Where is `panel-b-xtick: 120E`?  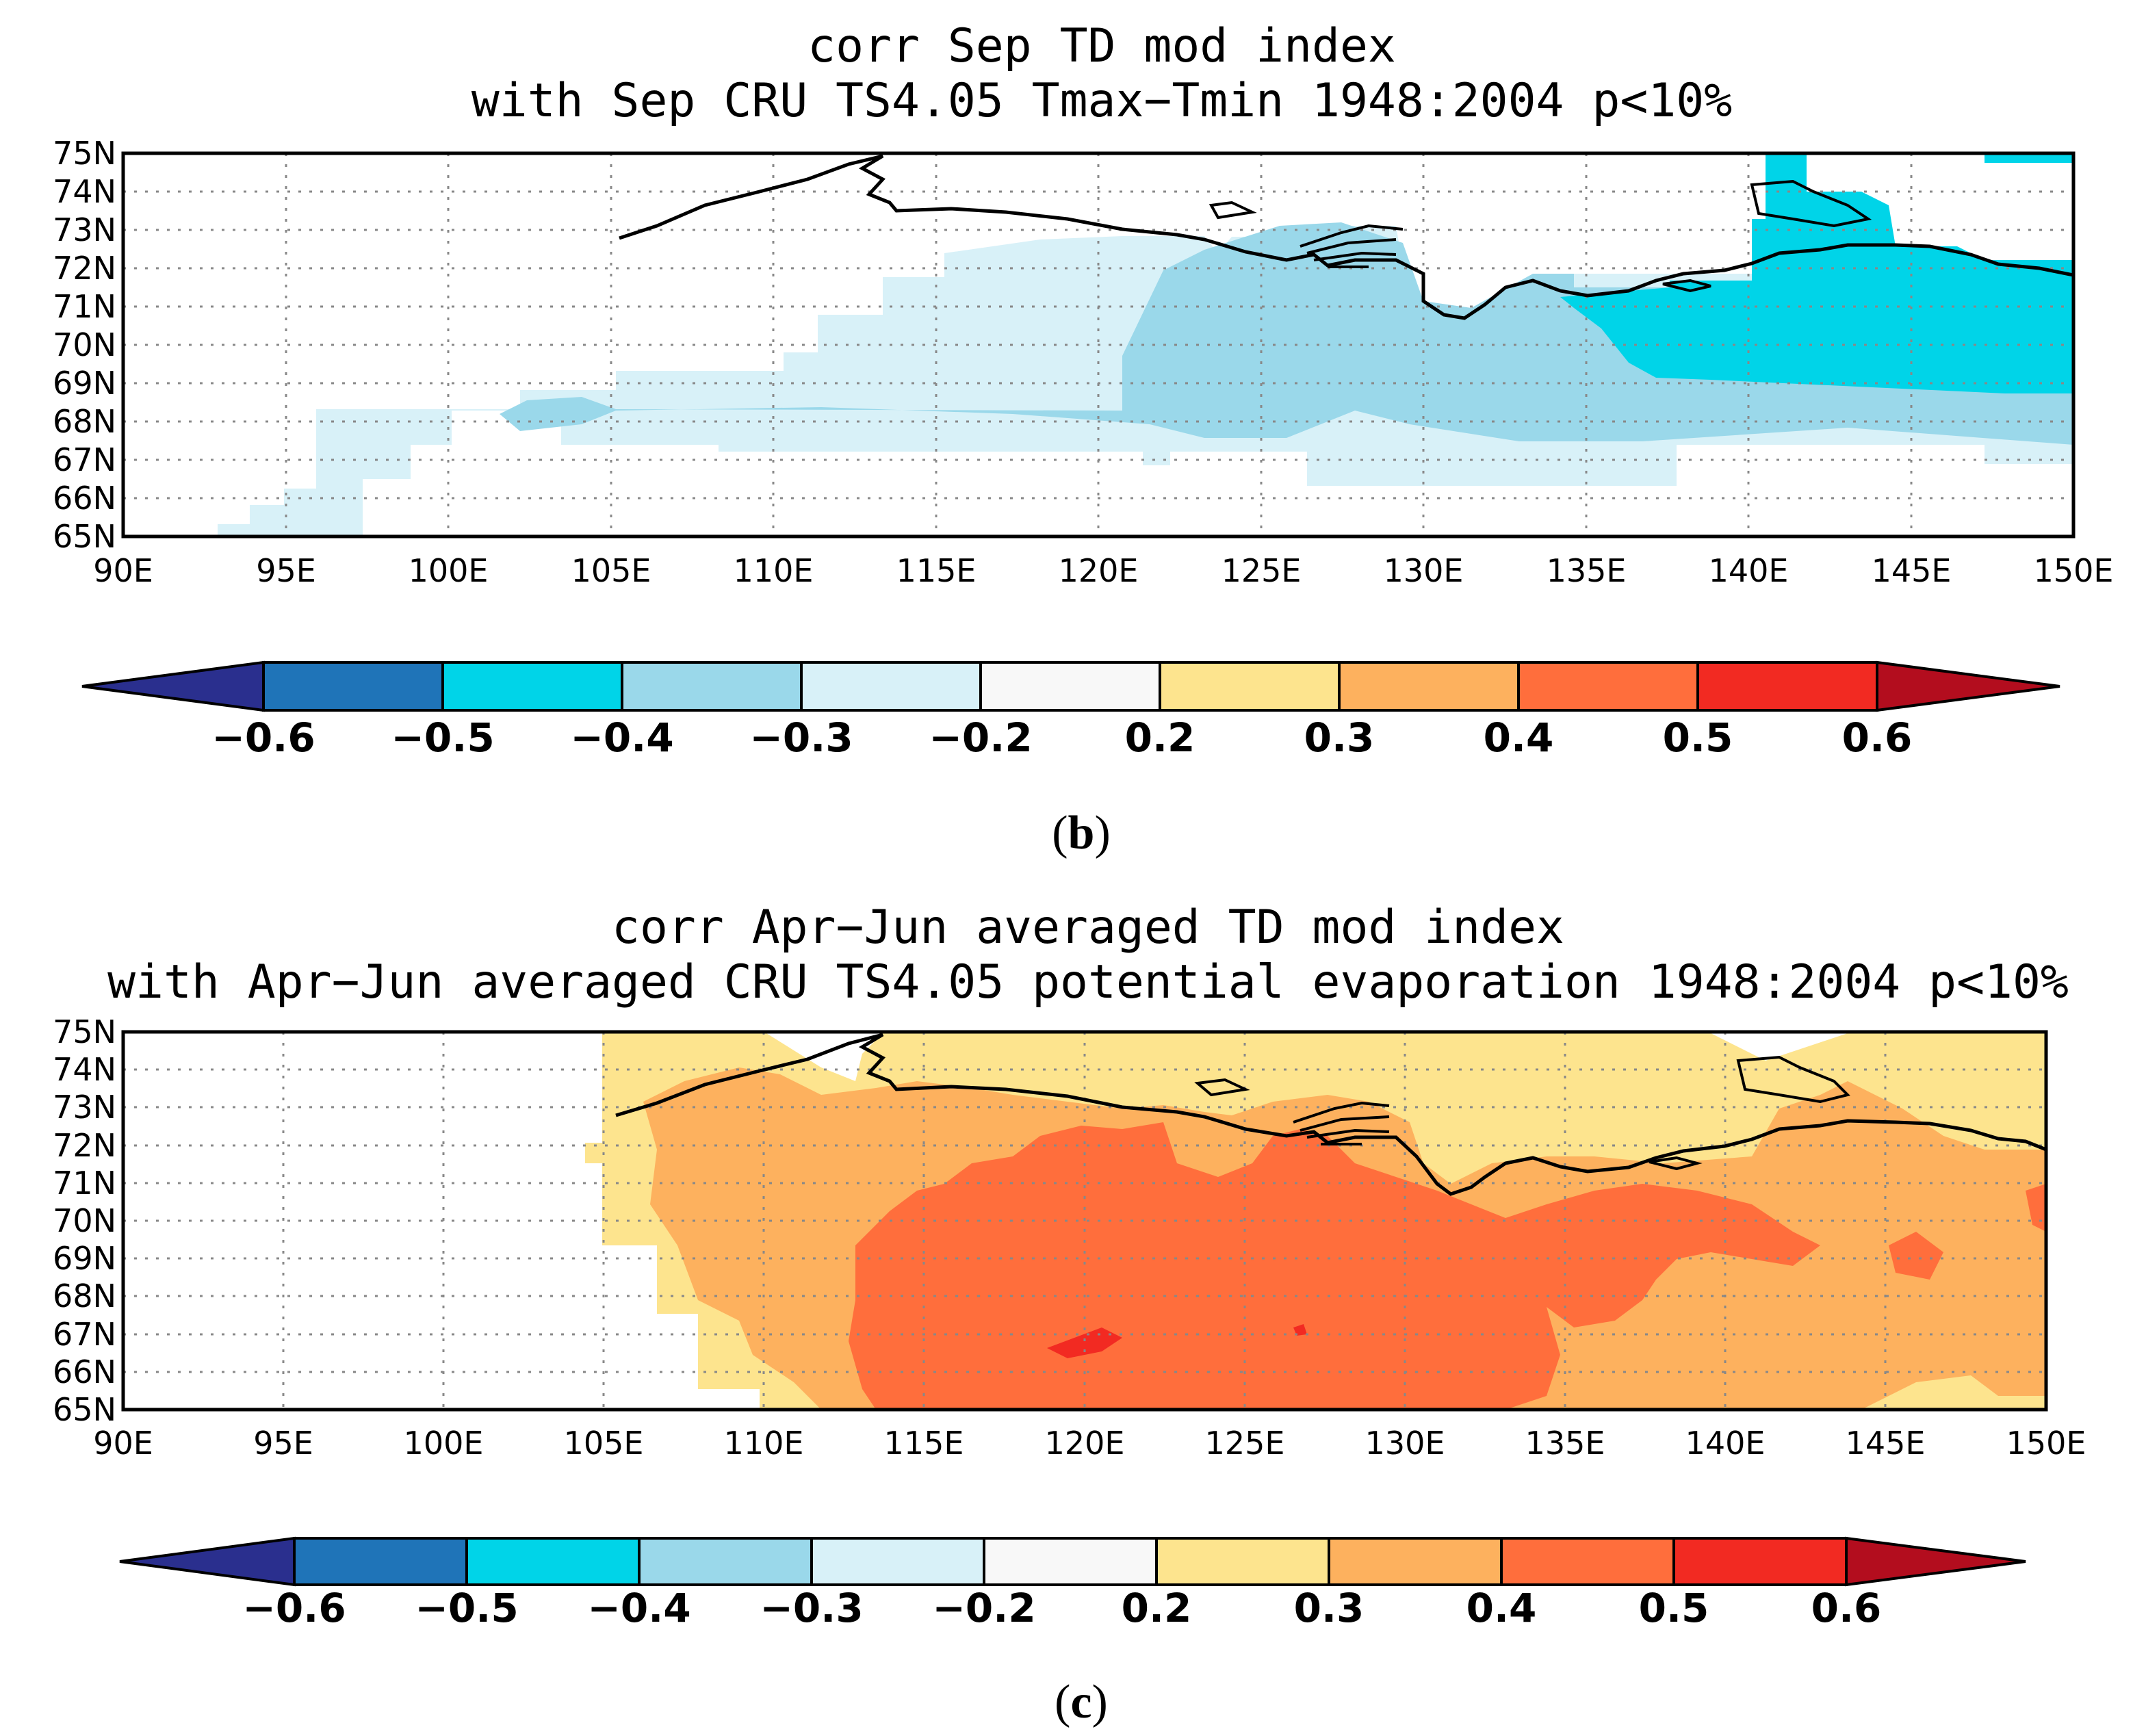 panel-b-xtick: 120E is located at coordinates (1099, 570).